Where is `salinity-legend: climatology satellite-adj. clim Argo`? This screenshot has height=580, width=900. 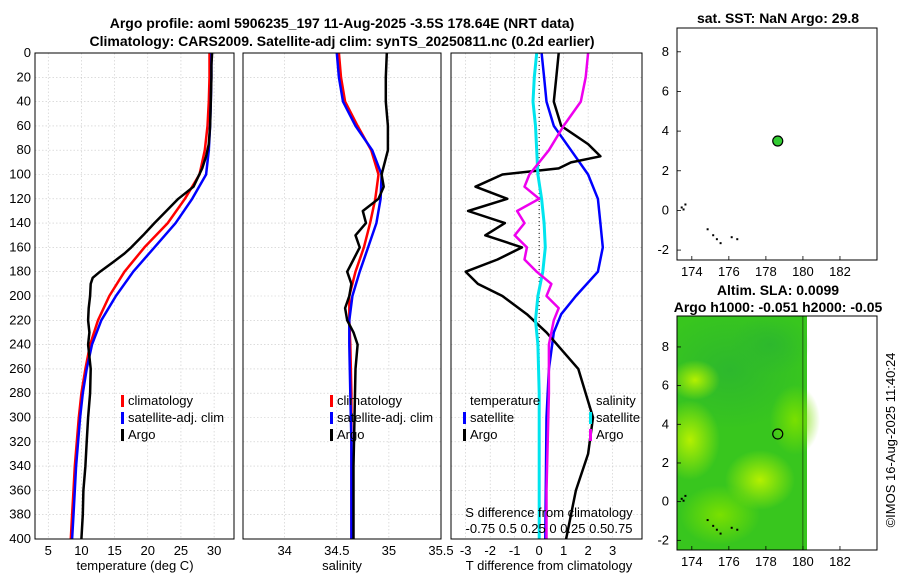 salinity-legend: climatology satellite-adj. clim Argo is located at coordinates (381, 417).